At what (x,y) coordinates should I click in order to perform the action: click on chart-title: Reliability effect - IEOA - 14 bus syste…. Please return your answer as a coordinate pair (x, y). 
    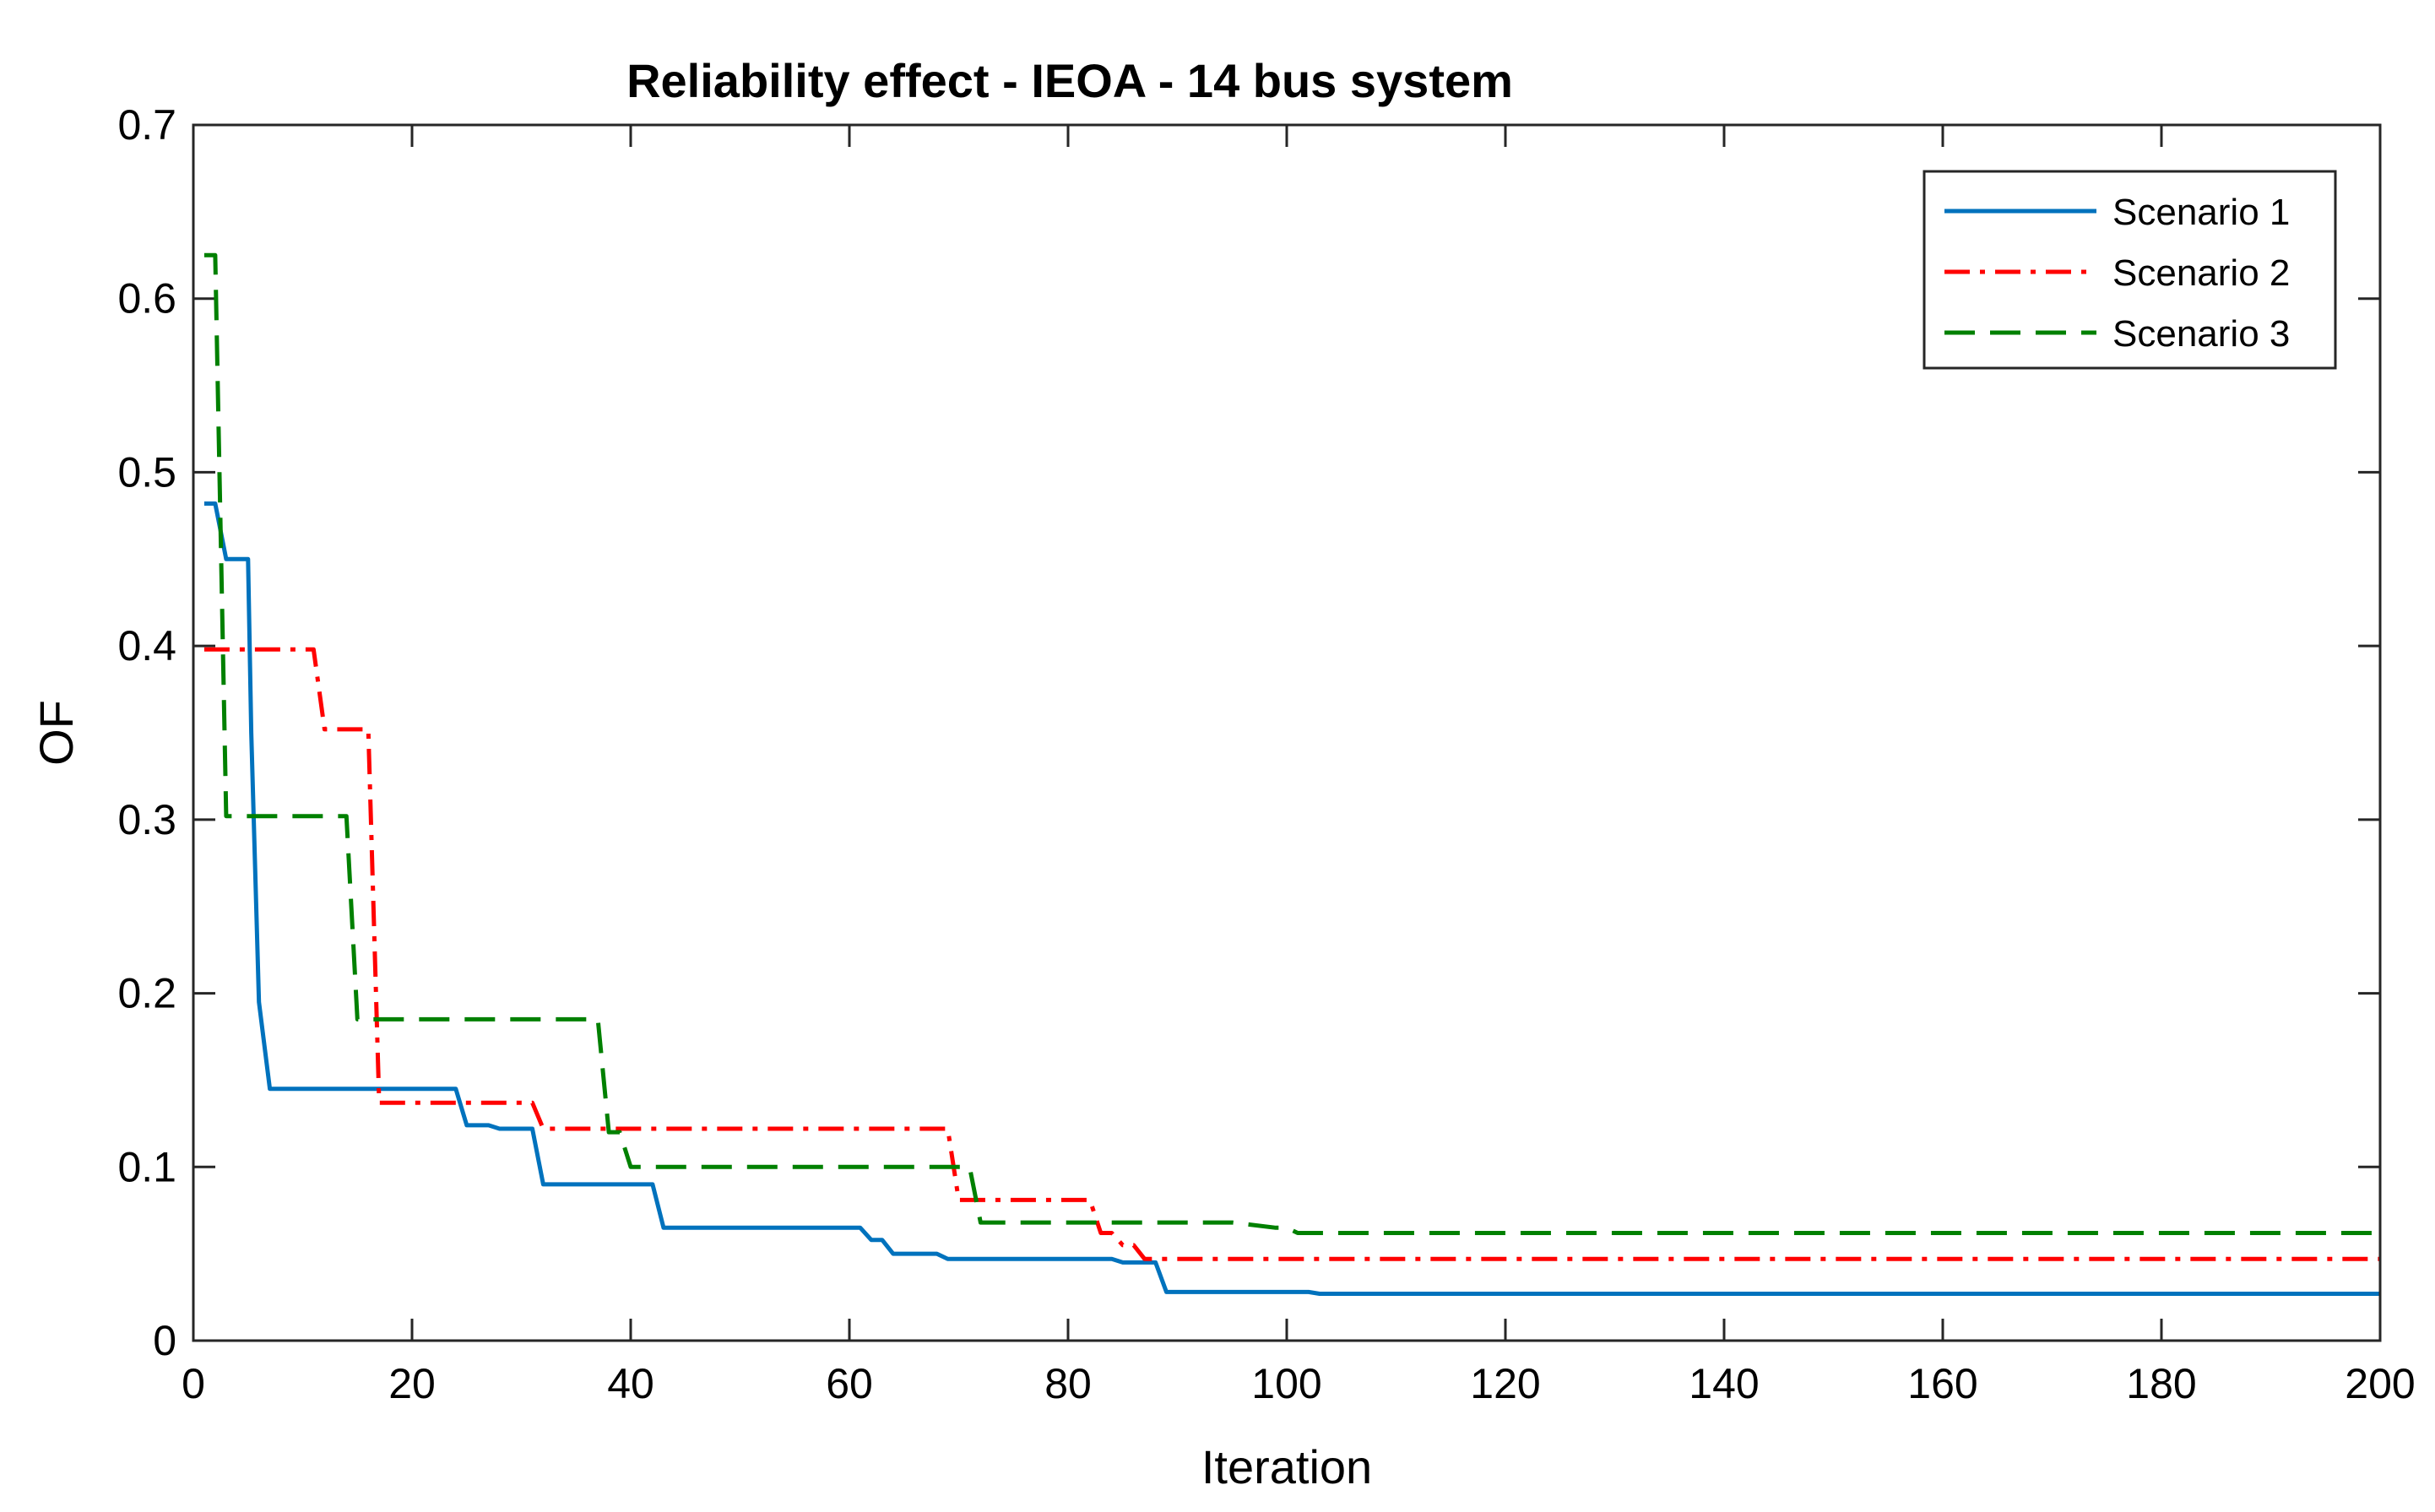
    Looking at the image, I should click on (1069, 80).